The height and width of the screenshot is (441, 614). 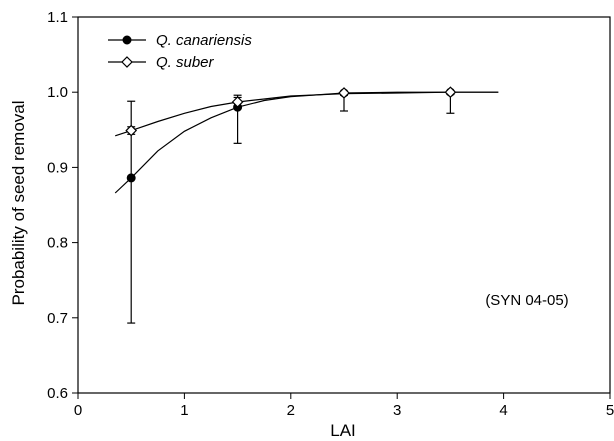 I want to click on fit-curves, so click(x=306, y=142).